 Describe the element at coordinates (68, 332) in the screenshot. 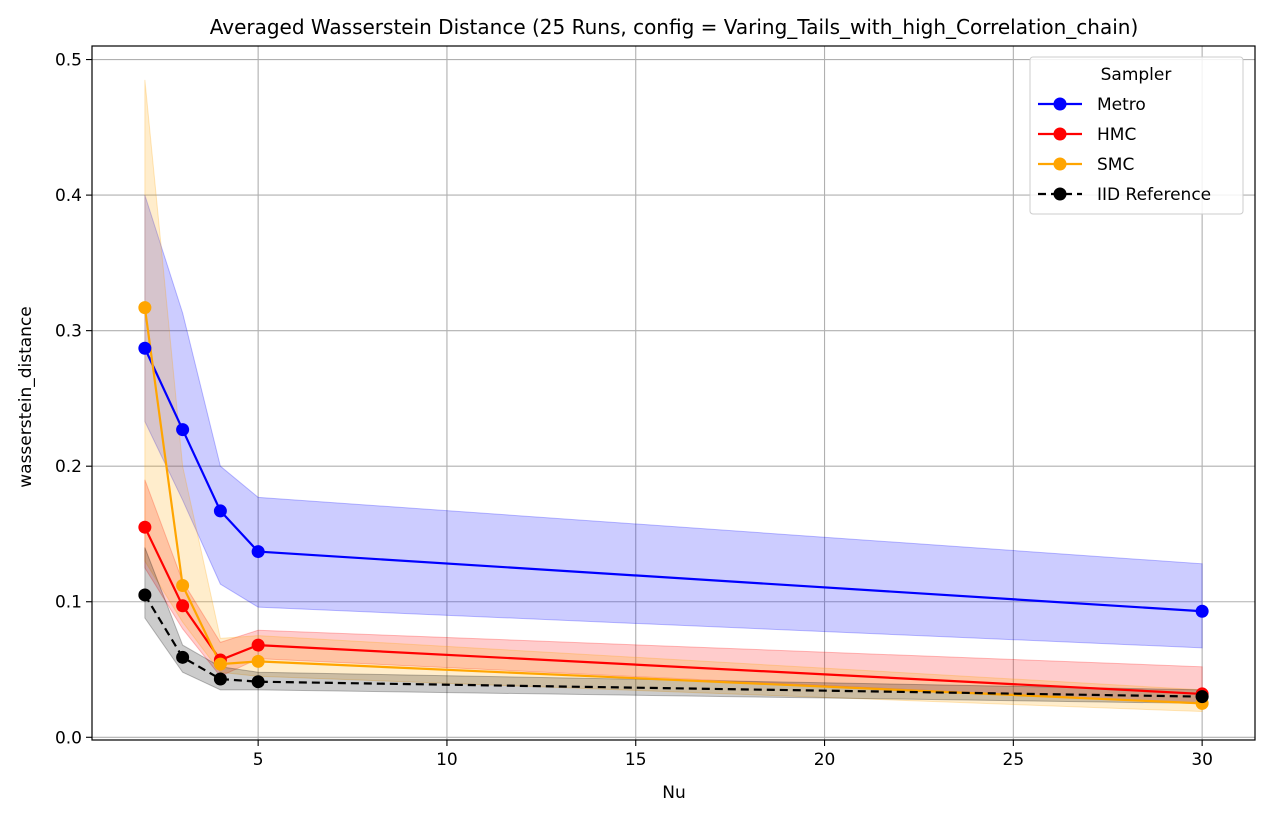

I see `y-tick-label: 0.3` at that location.